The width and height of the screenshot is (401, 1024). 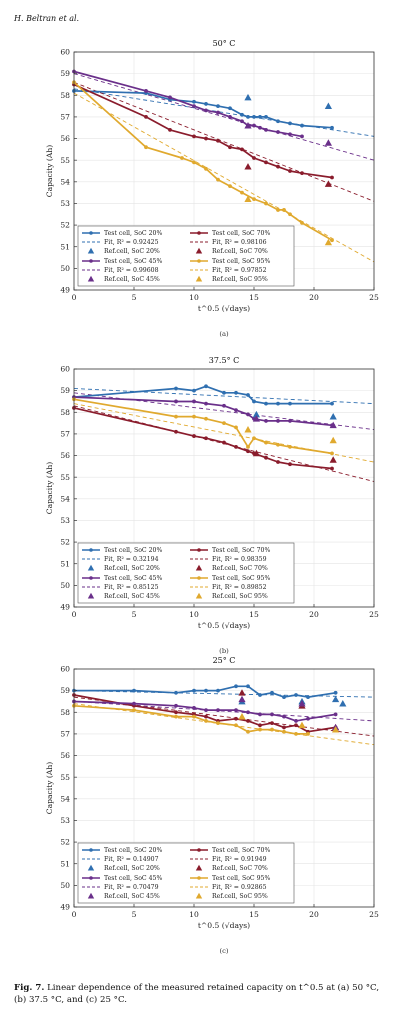 What do you see at coordinates (65, 268) in the screenshot?
I see `y-tick-label: 50` at bounding box center [65, 268].